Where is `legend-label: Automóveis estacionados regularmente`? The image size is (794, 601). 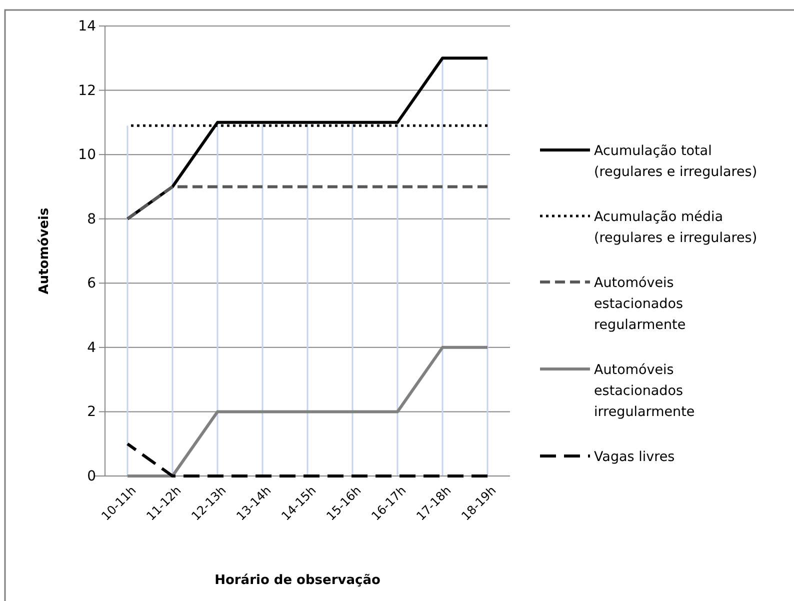 legend-label: Automóveis estacionados regularmente is located at coordinates (640, 304).